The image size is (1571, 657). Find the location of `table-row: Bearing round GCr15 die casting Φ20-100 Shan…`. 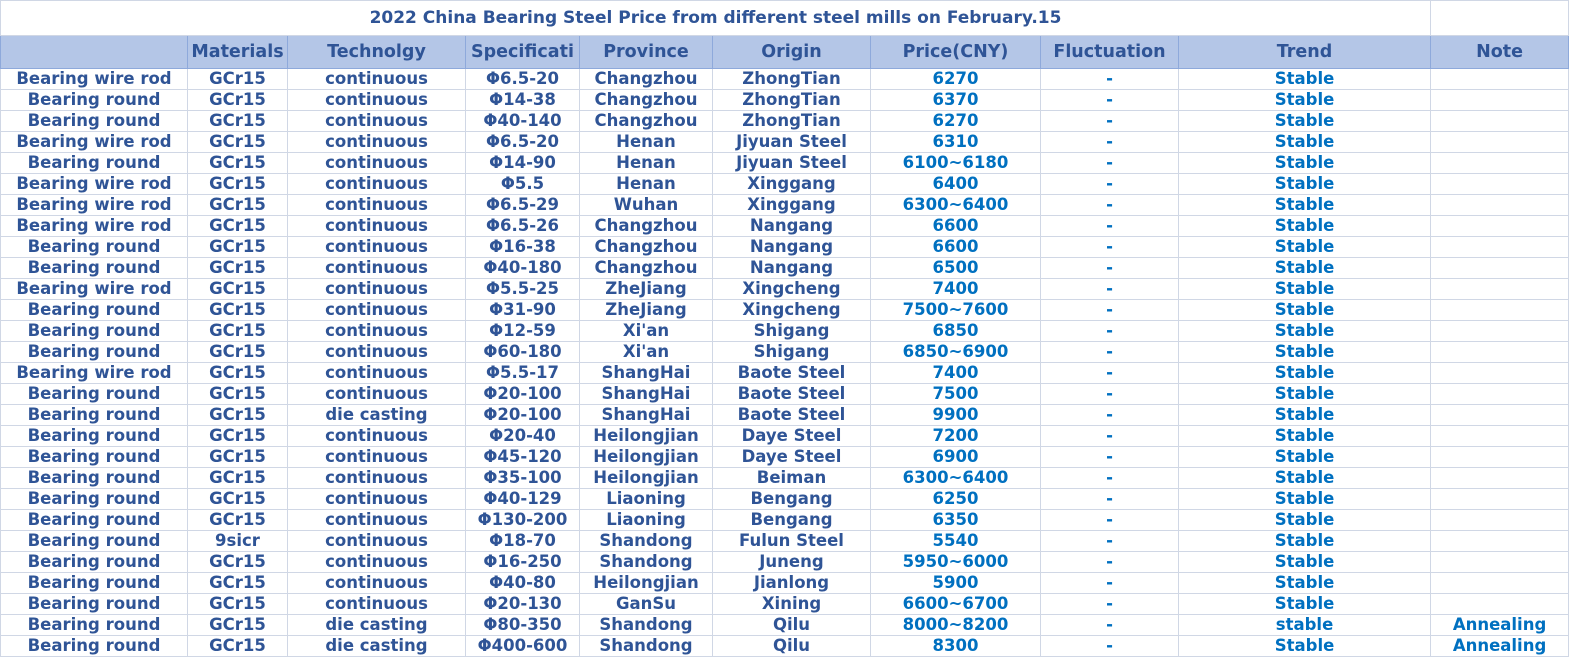

table-row: Bearing round GCr15 die casting Φ20-100 Shan… is located at coordinates (785, 415).